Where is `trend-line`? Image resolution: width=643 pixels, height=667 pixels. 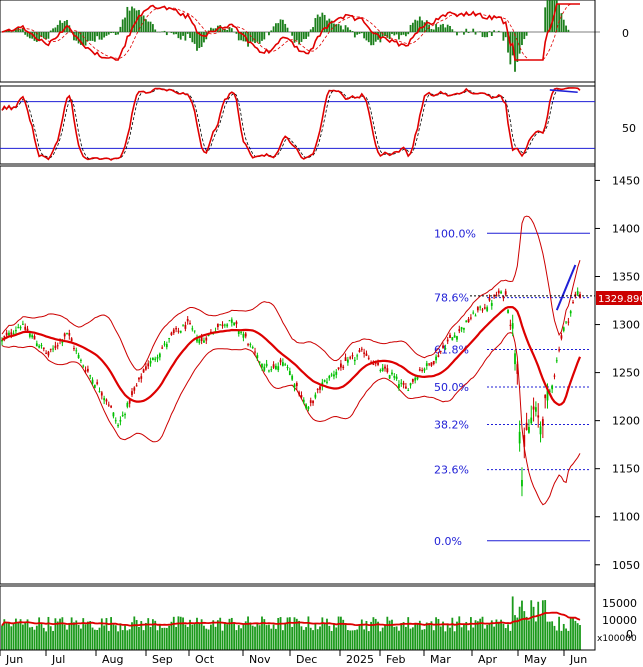 trend-line is located at coordinates (566, 287).